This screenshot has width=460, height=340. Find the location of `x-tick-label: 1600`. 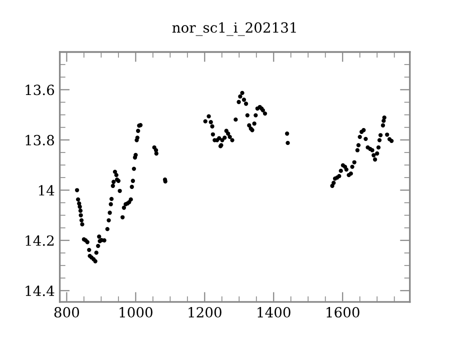

x-tick-label: 1600 is located at coordinates (343, 312).